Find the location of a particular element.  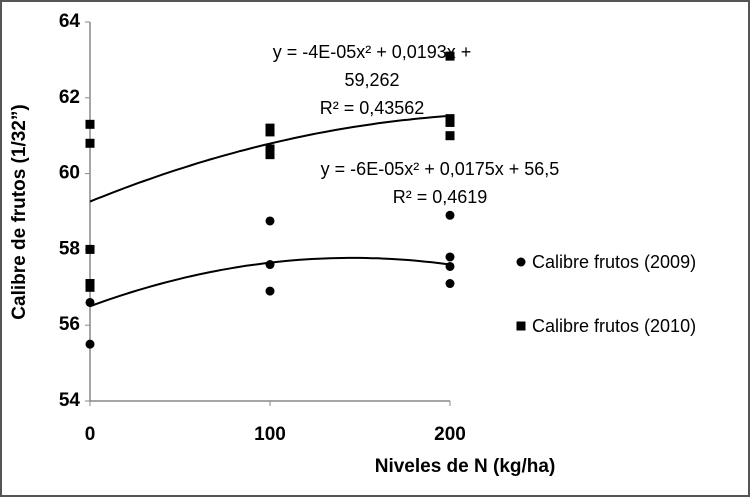

trendline is located at coordinates (270, 158).